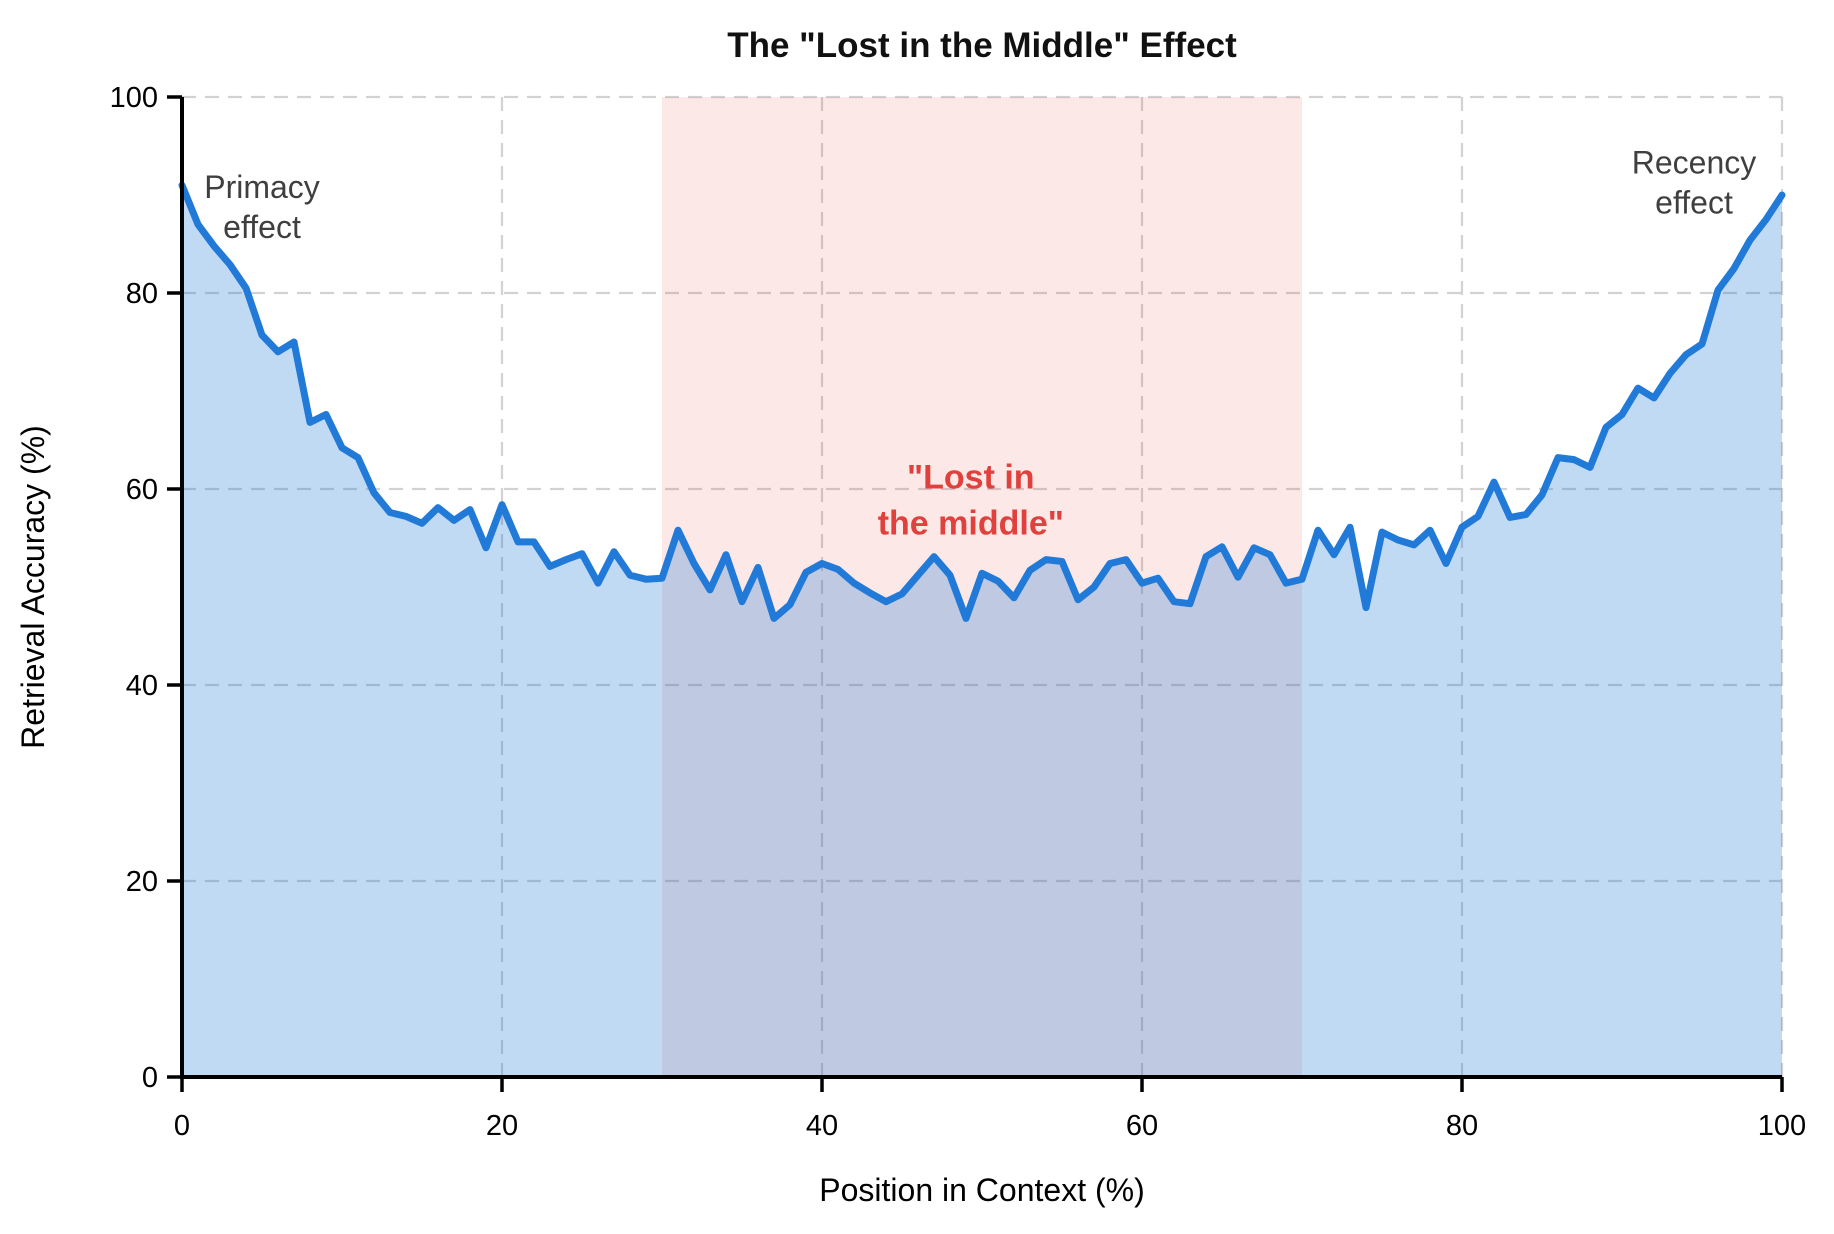 This screenshot has width=1834, height=1234. What do you see at coordinates (1694, 183) in the screenshot?
I see `recency-effect-label: Recency effect` at bounding box center [1694, 183].